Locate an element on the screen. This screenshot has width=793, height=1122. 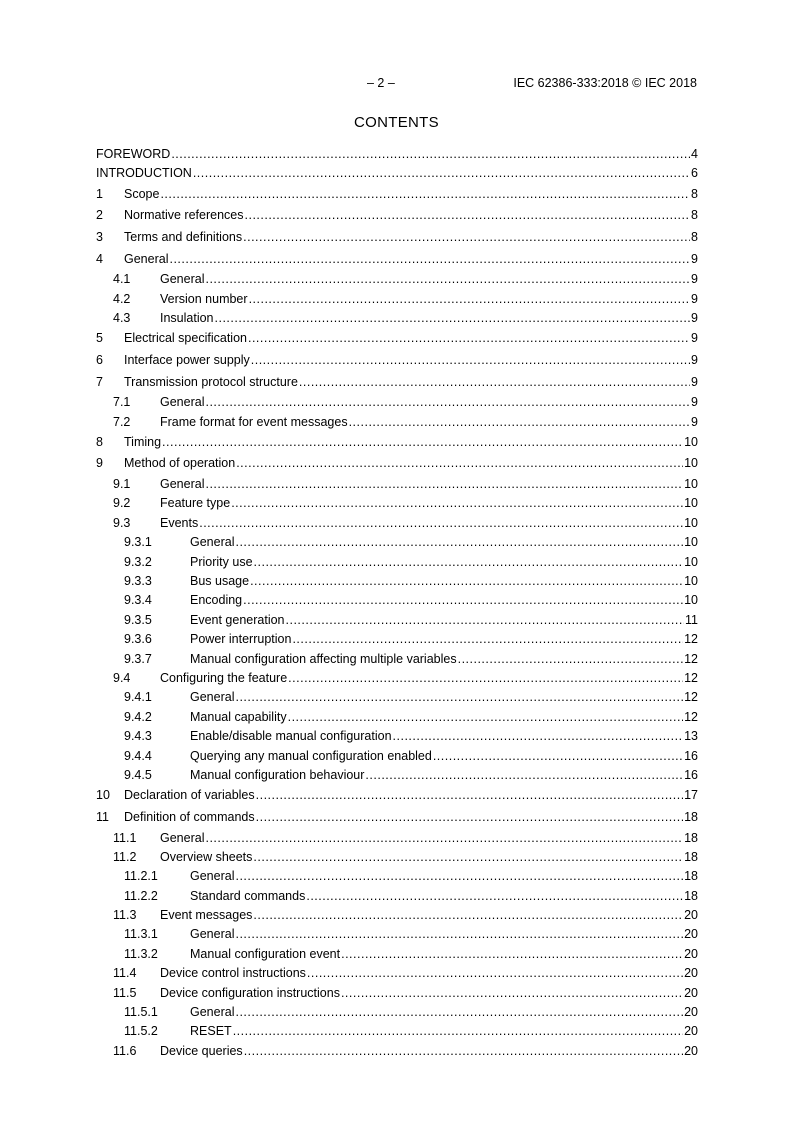
toc-entry: 9.3.1 General 10 is located at coordinates (397, 542).